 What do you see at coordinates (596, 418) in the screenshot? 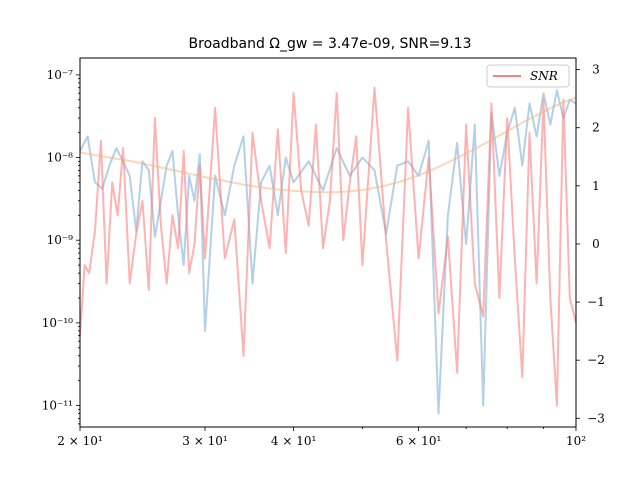
I see `y-right-tick-label: −3` at bounding box center [596, 418].